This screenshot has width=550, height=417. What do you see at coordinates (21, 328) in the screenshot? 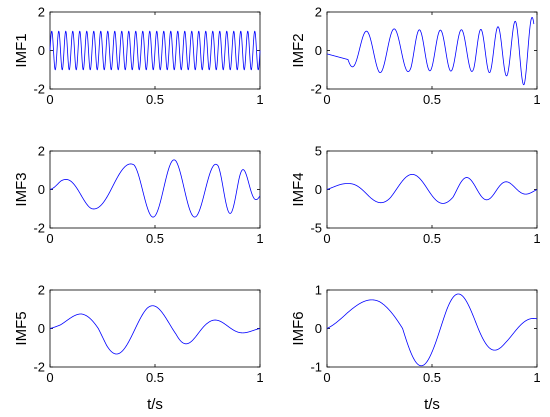
I see `y-axis-label: IMF5` at bounding box center [21, 328].